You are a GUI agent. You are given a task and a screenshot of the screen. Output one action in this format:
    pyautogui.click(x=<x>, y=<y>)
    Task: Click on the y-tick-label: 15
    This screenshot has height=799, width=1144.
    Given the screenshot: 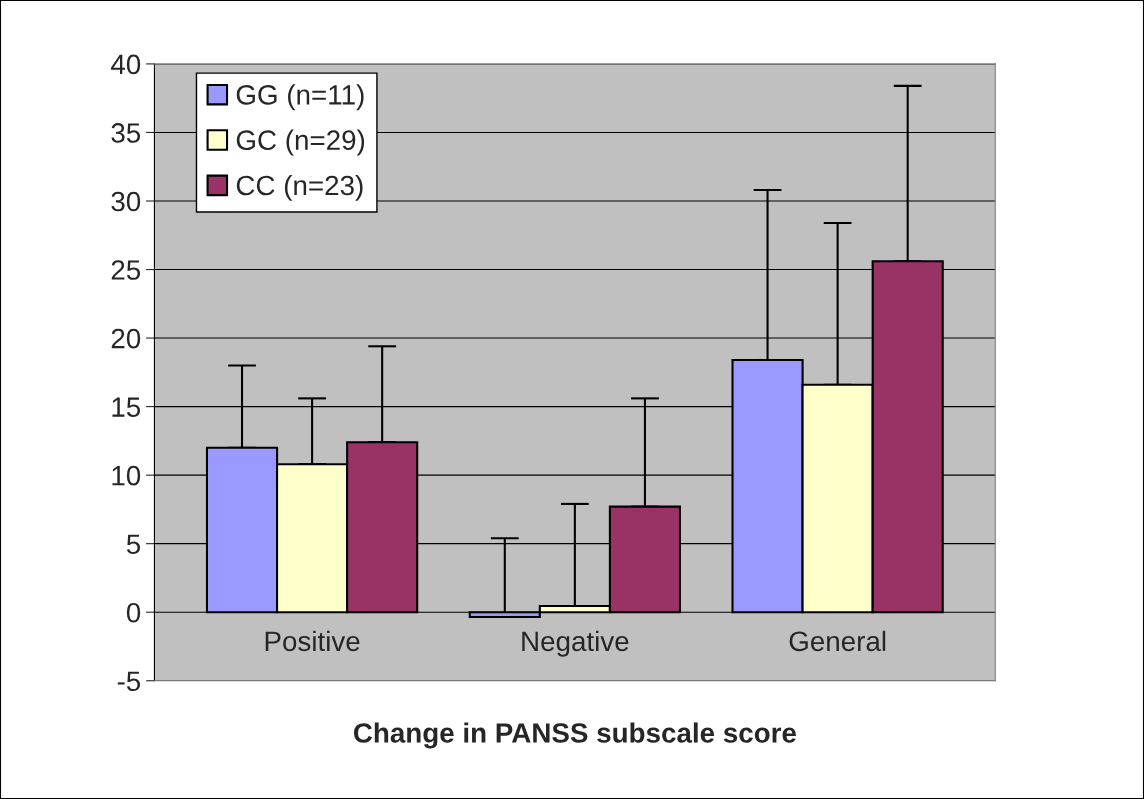 What is the action you would take?
    pyautogui.click(x=126, y=407)
    